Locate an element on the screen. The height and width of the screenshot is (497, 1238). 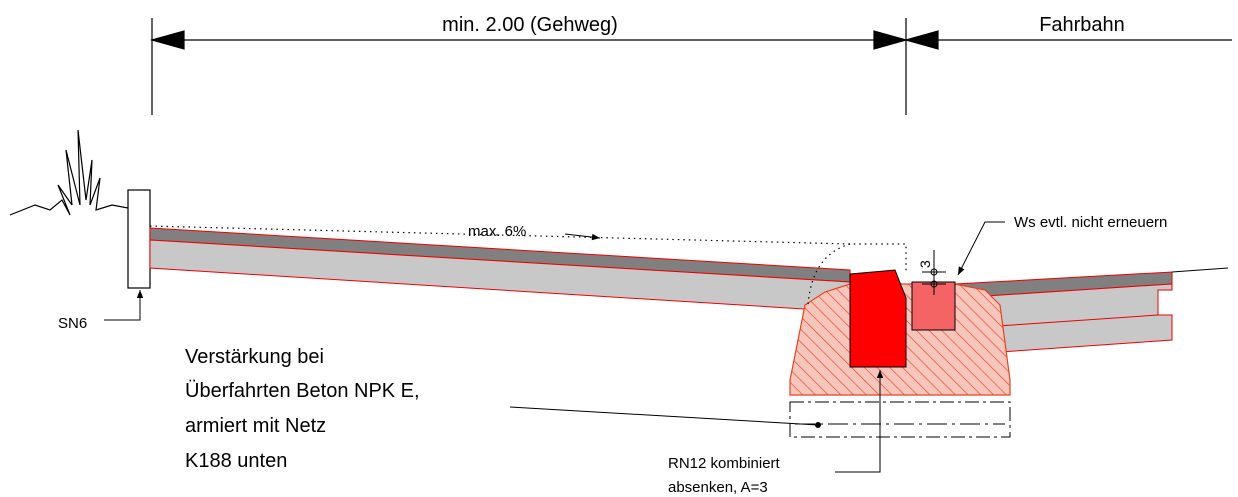
note-line: absenken, A=3 is located at coordinates (718, 487).